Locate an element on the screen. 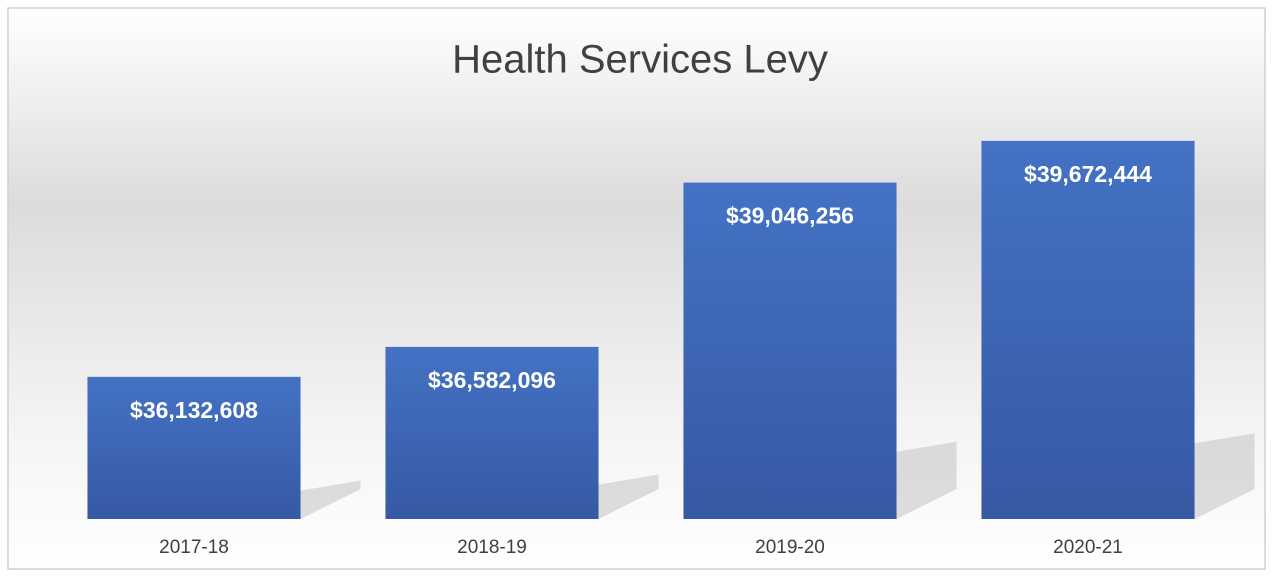 The image size is (1273, 577). x-tick-label: 2020-21 is located at coordinates (1088, 547).